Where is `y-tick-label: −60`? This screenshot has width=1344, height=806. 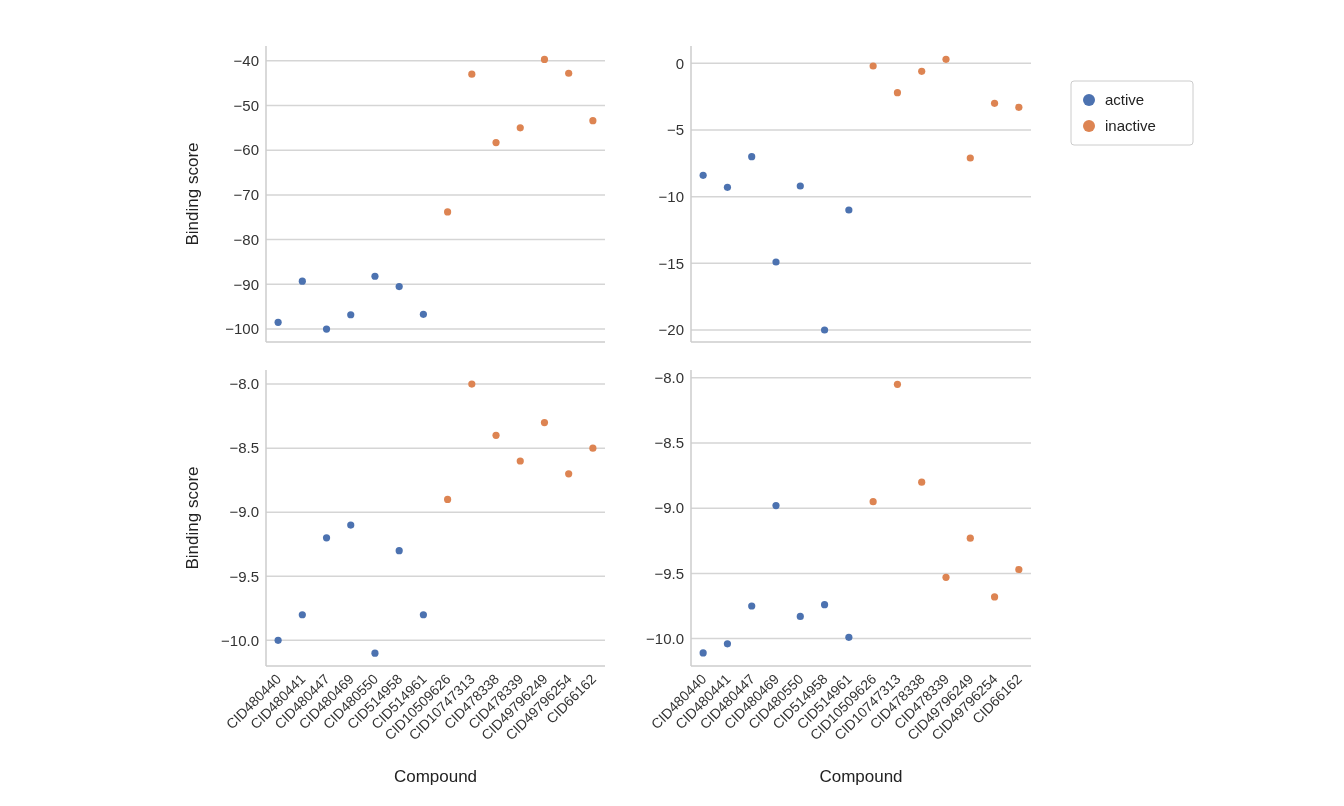
y-tick-label: −60 is located at coordinates (246, 150).